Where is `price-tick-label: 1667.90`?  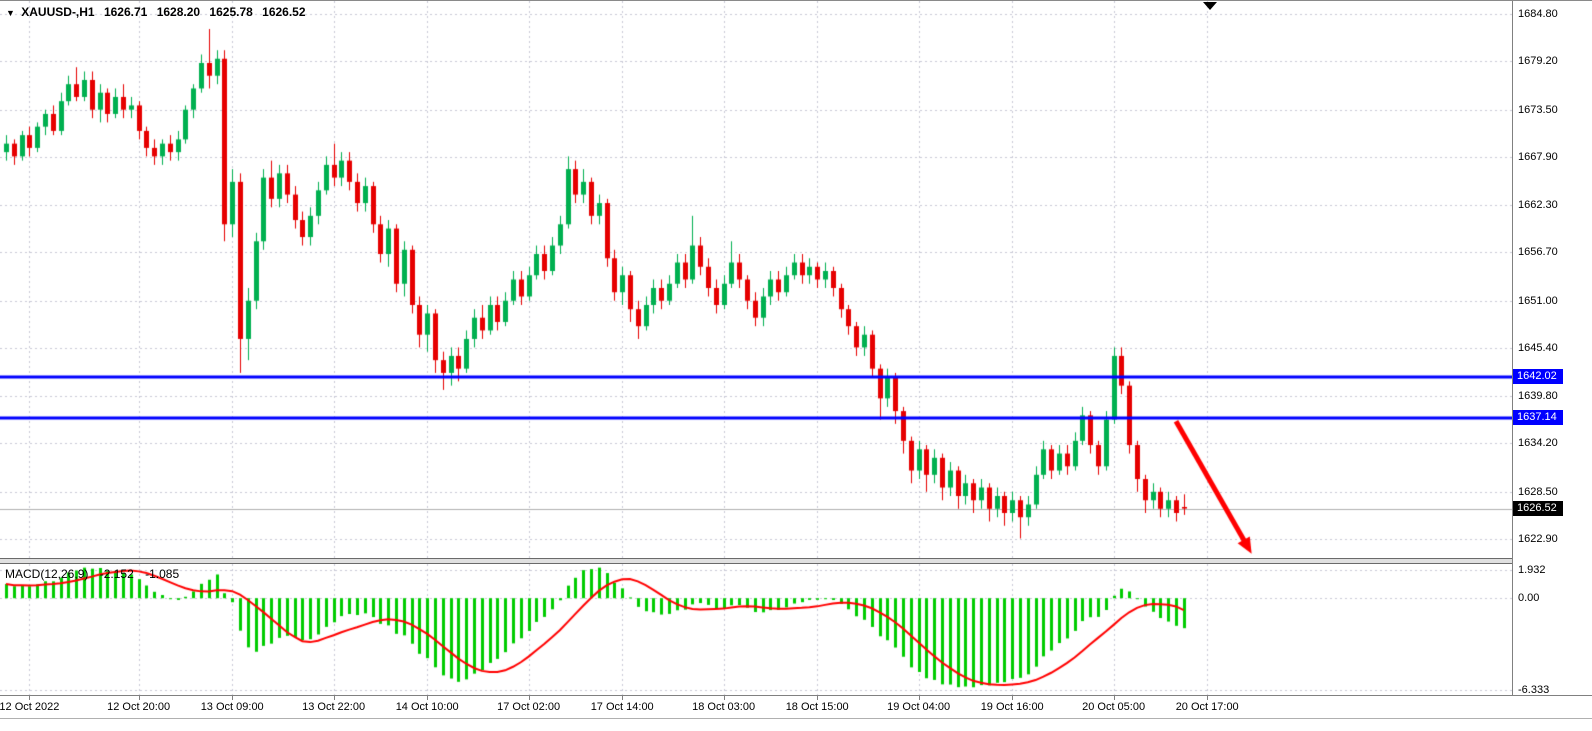 price-tick-label: 1667.90 is located at coordinates (1538, 157).